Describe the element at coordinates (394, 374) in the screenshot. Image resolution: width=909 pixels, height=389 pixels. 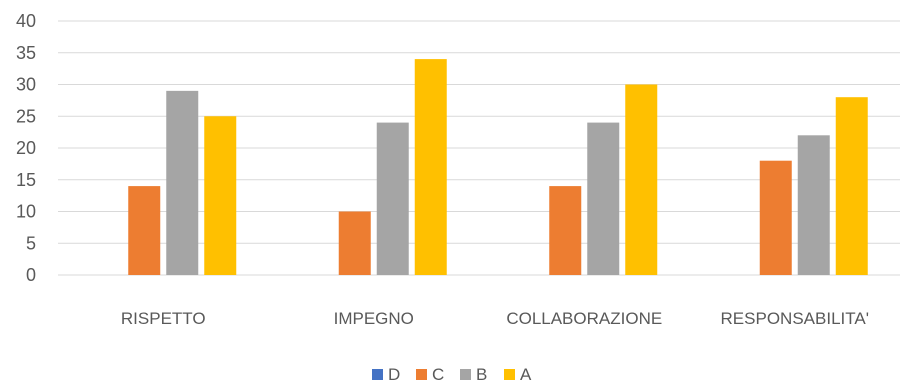
I see `legend-label: D` at that location.